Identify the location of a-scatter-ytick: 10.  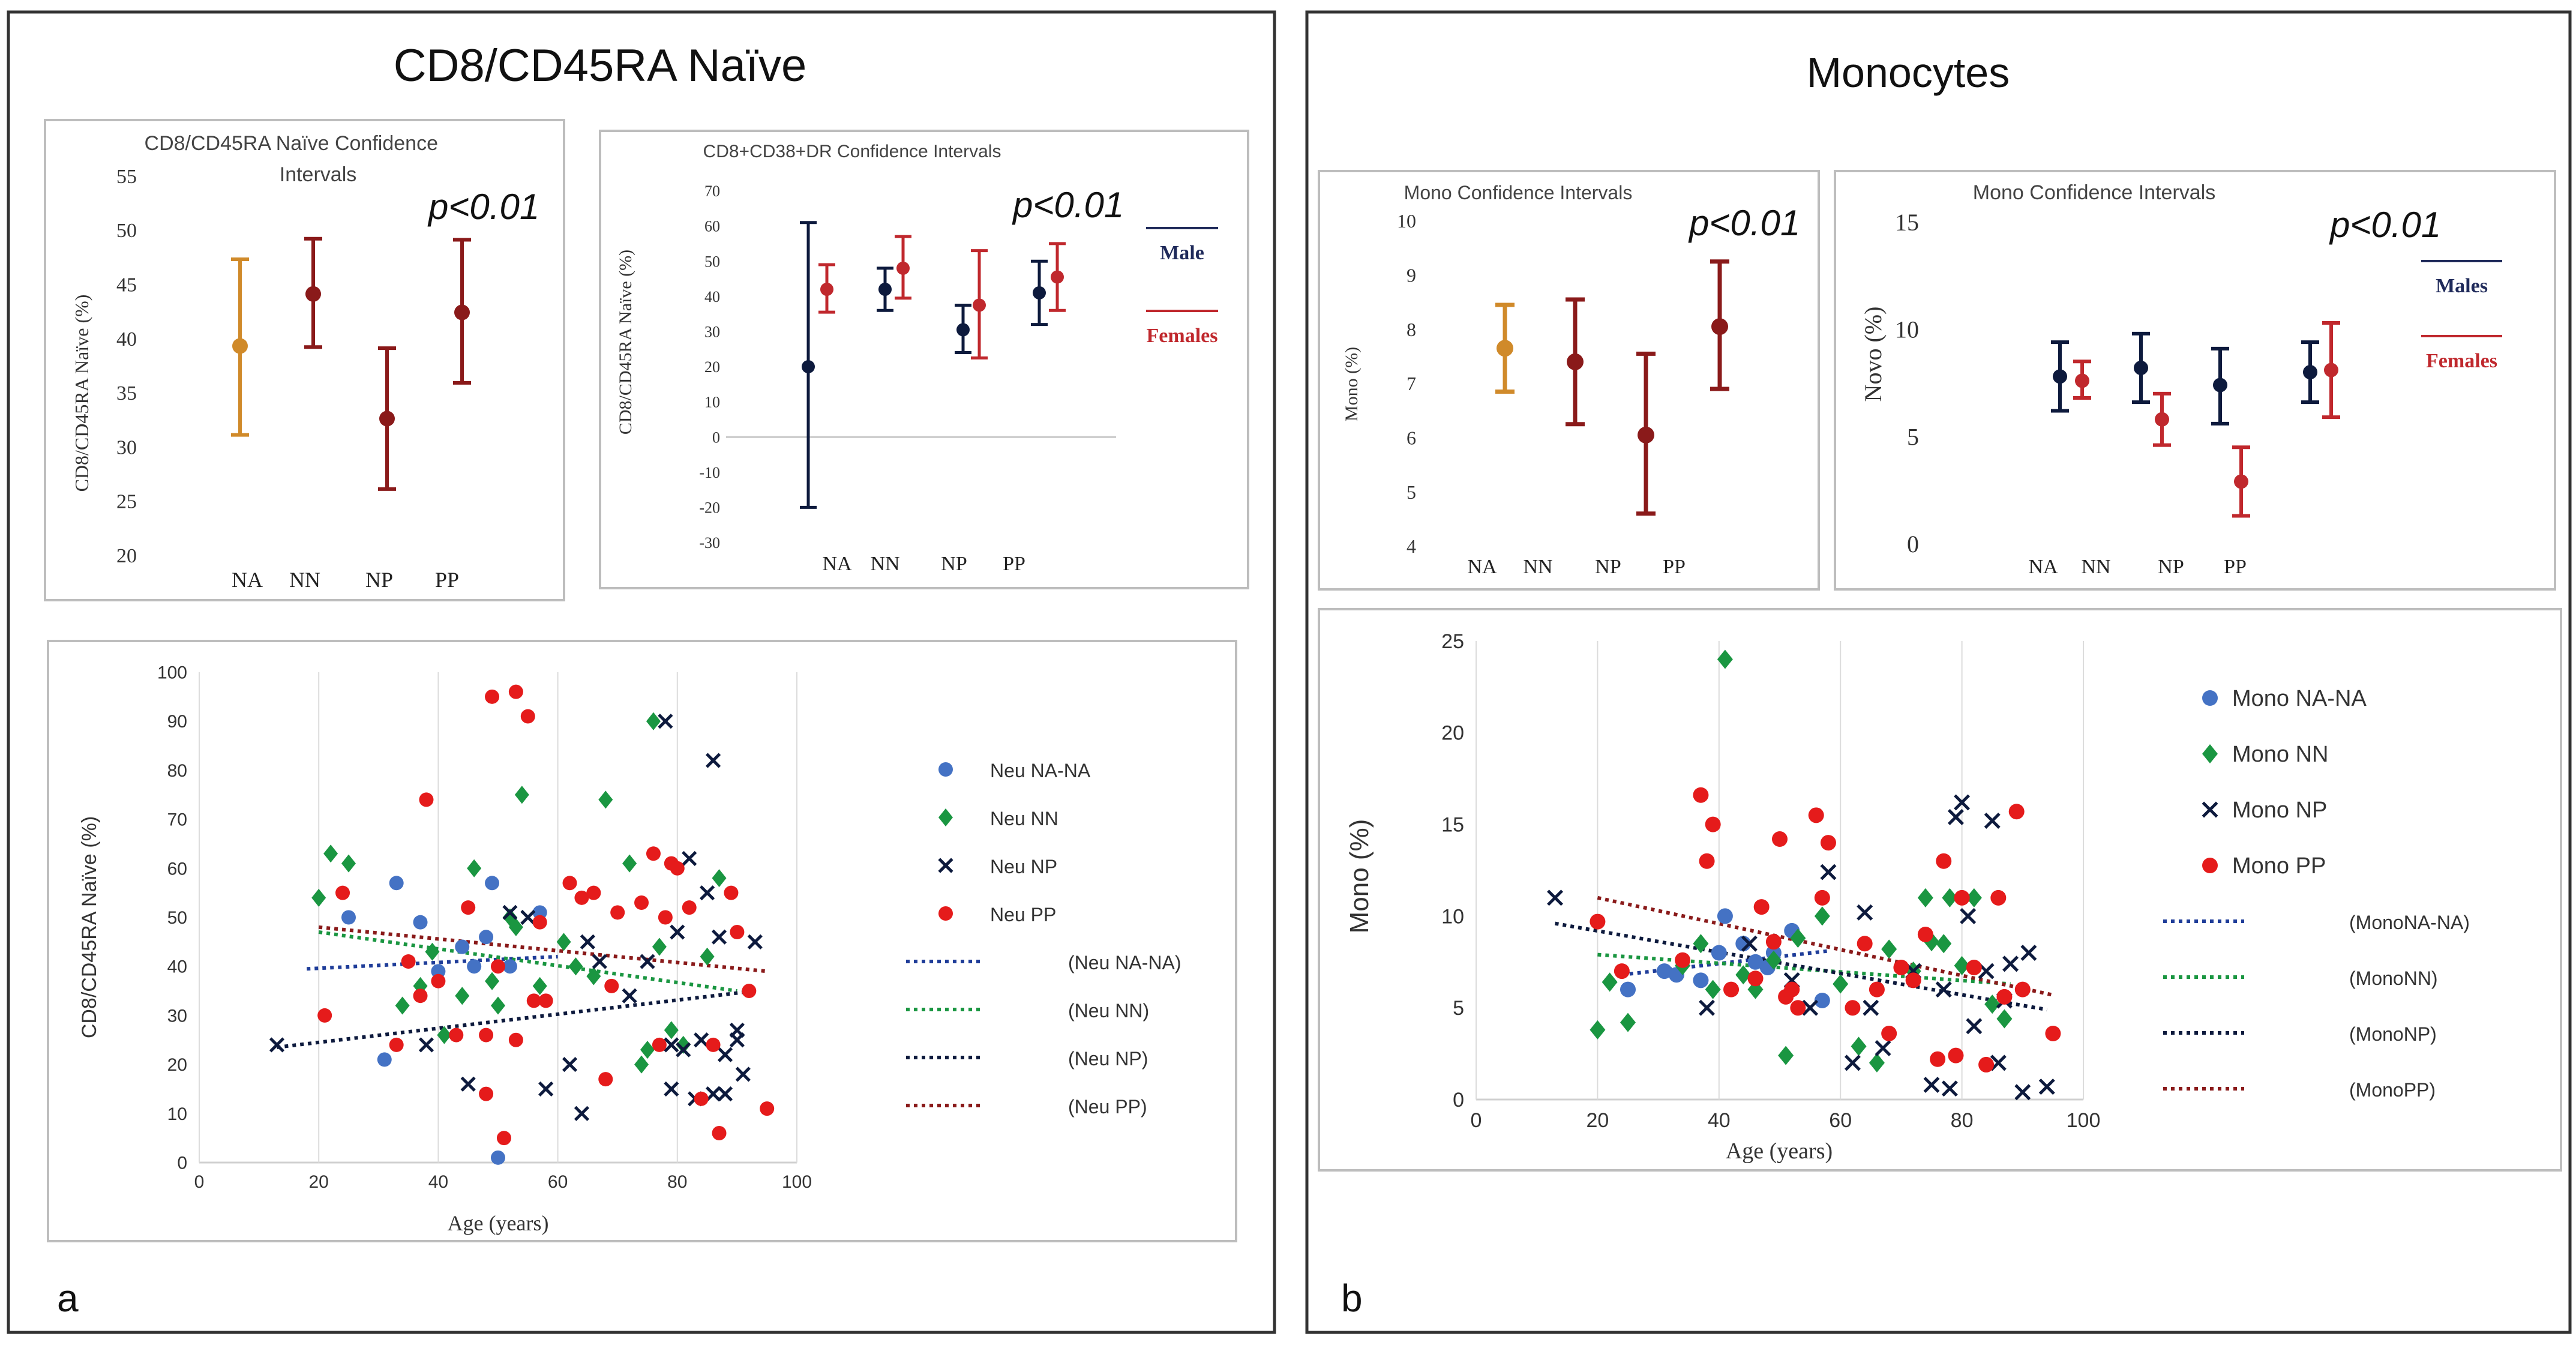
(177, 1114).